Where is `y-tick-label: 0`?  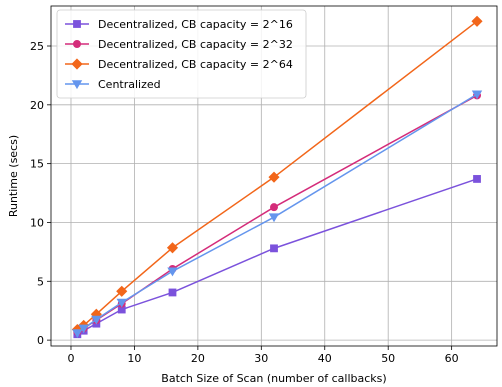 y-tick-label: 0 is located at coordinates (40, 340).